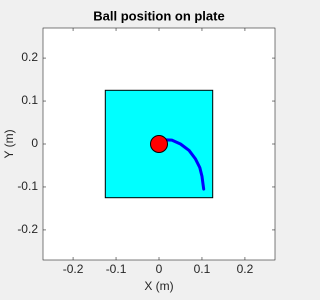 Image resolution: width=320 pixels, height=300 pixels. Describe the element at coordinates (29, 100) in the screenshot. I see `y-tick-label: 0.1` at that location.